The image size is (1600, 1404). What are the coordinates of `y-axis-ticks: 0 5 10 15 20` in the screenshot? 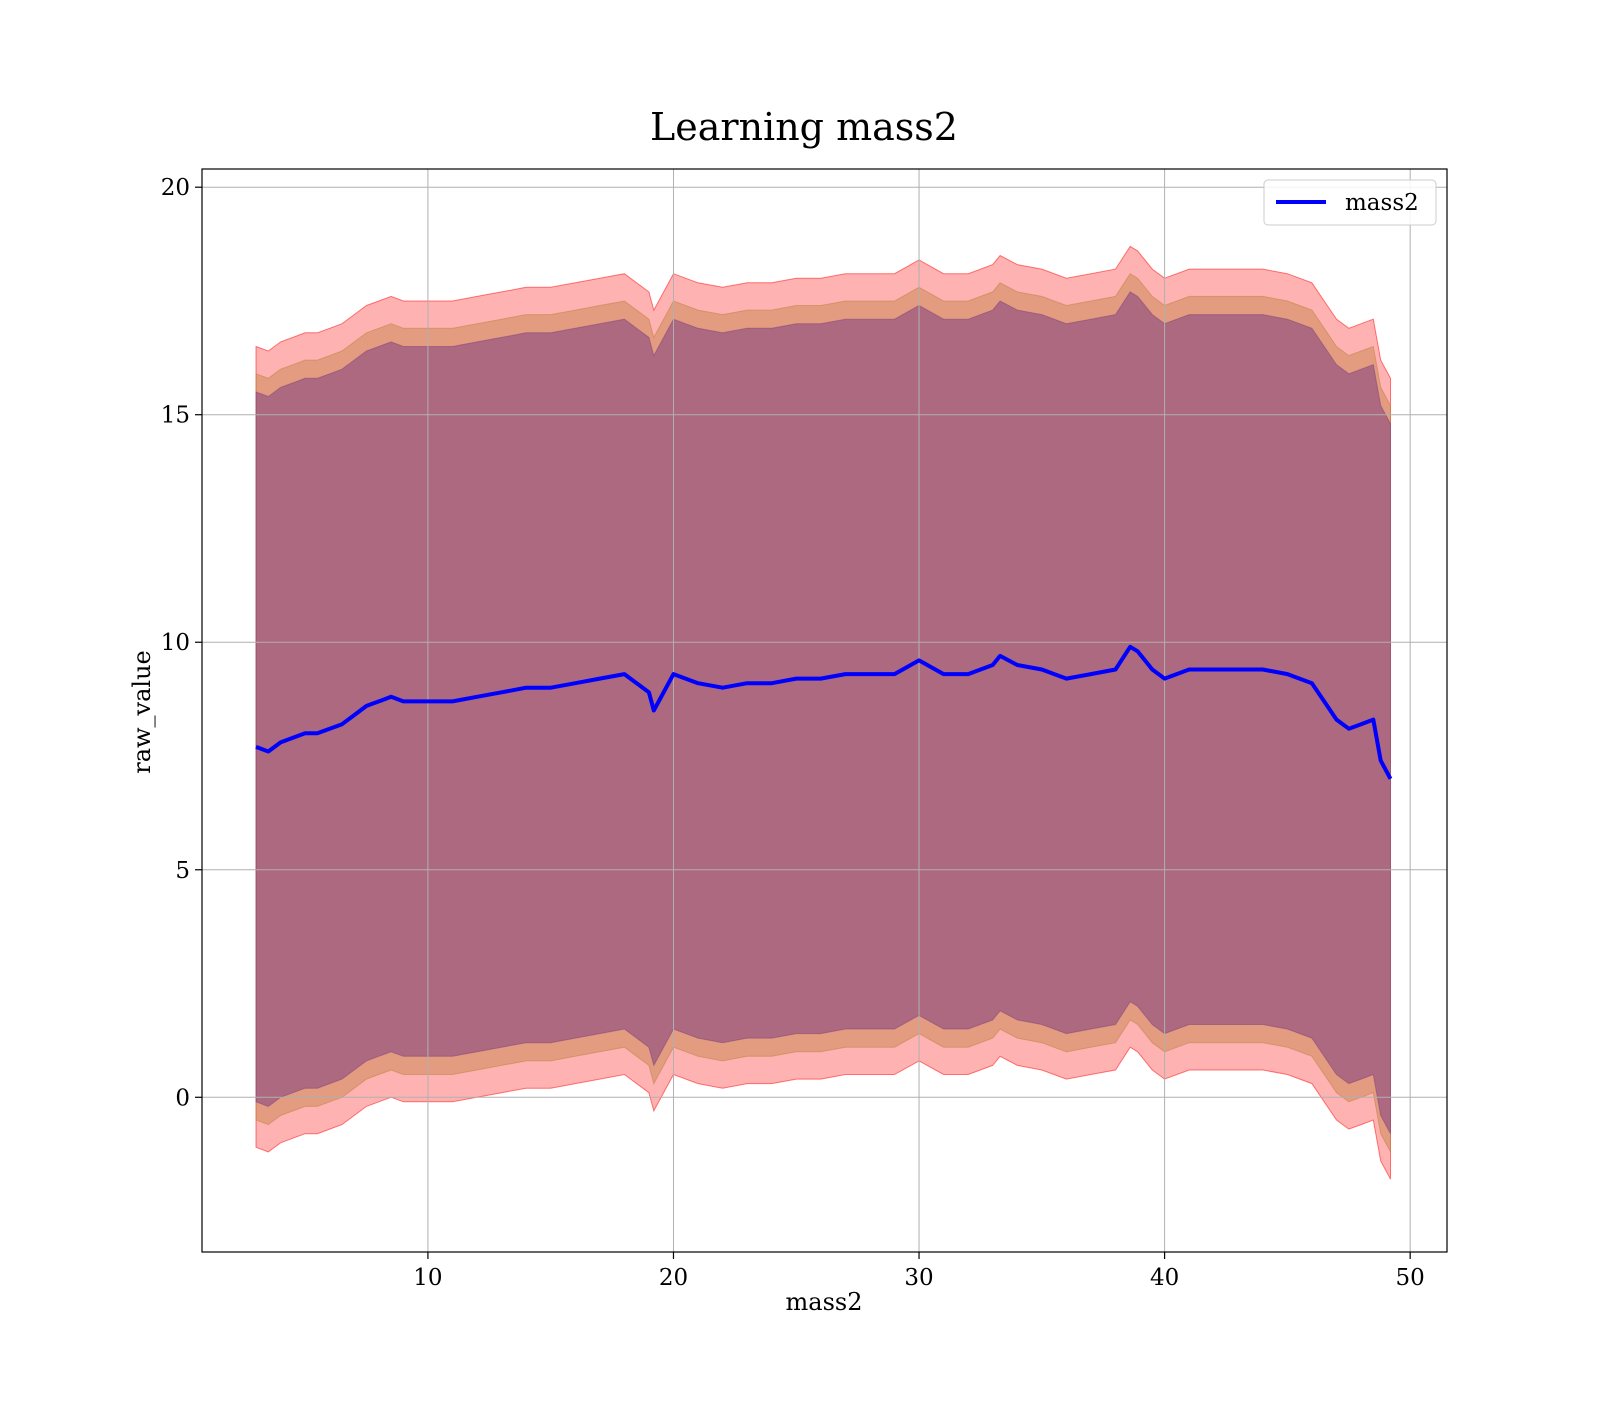 It's located at (181, 643).